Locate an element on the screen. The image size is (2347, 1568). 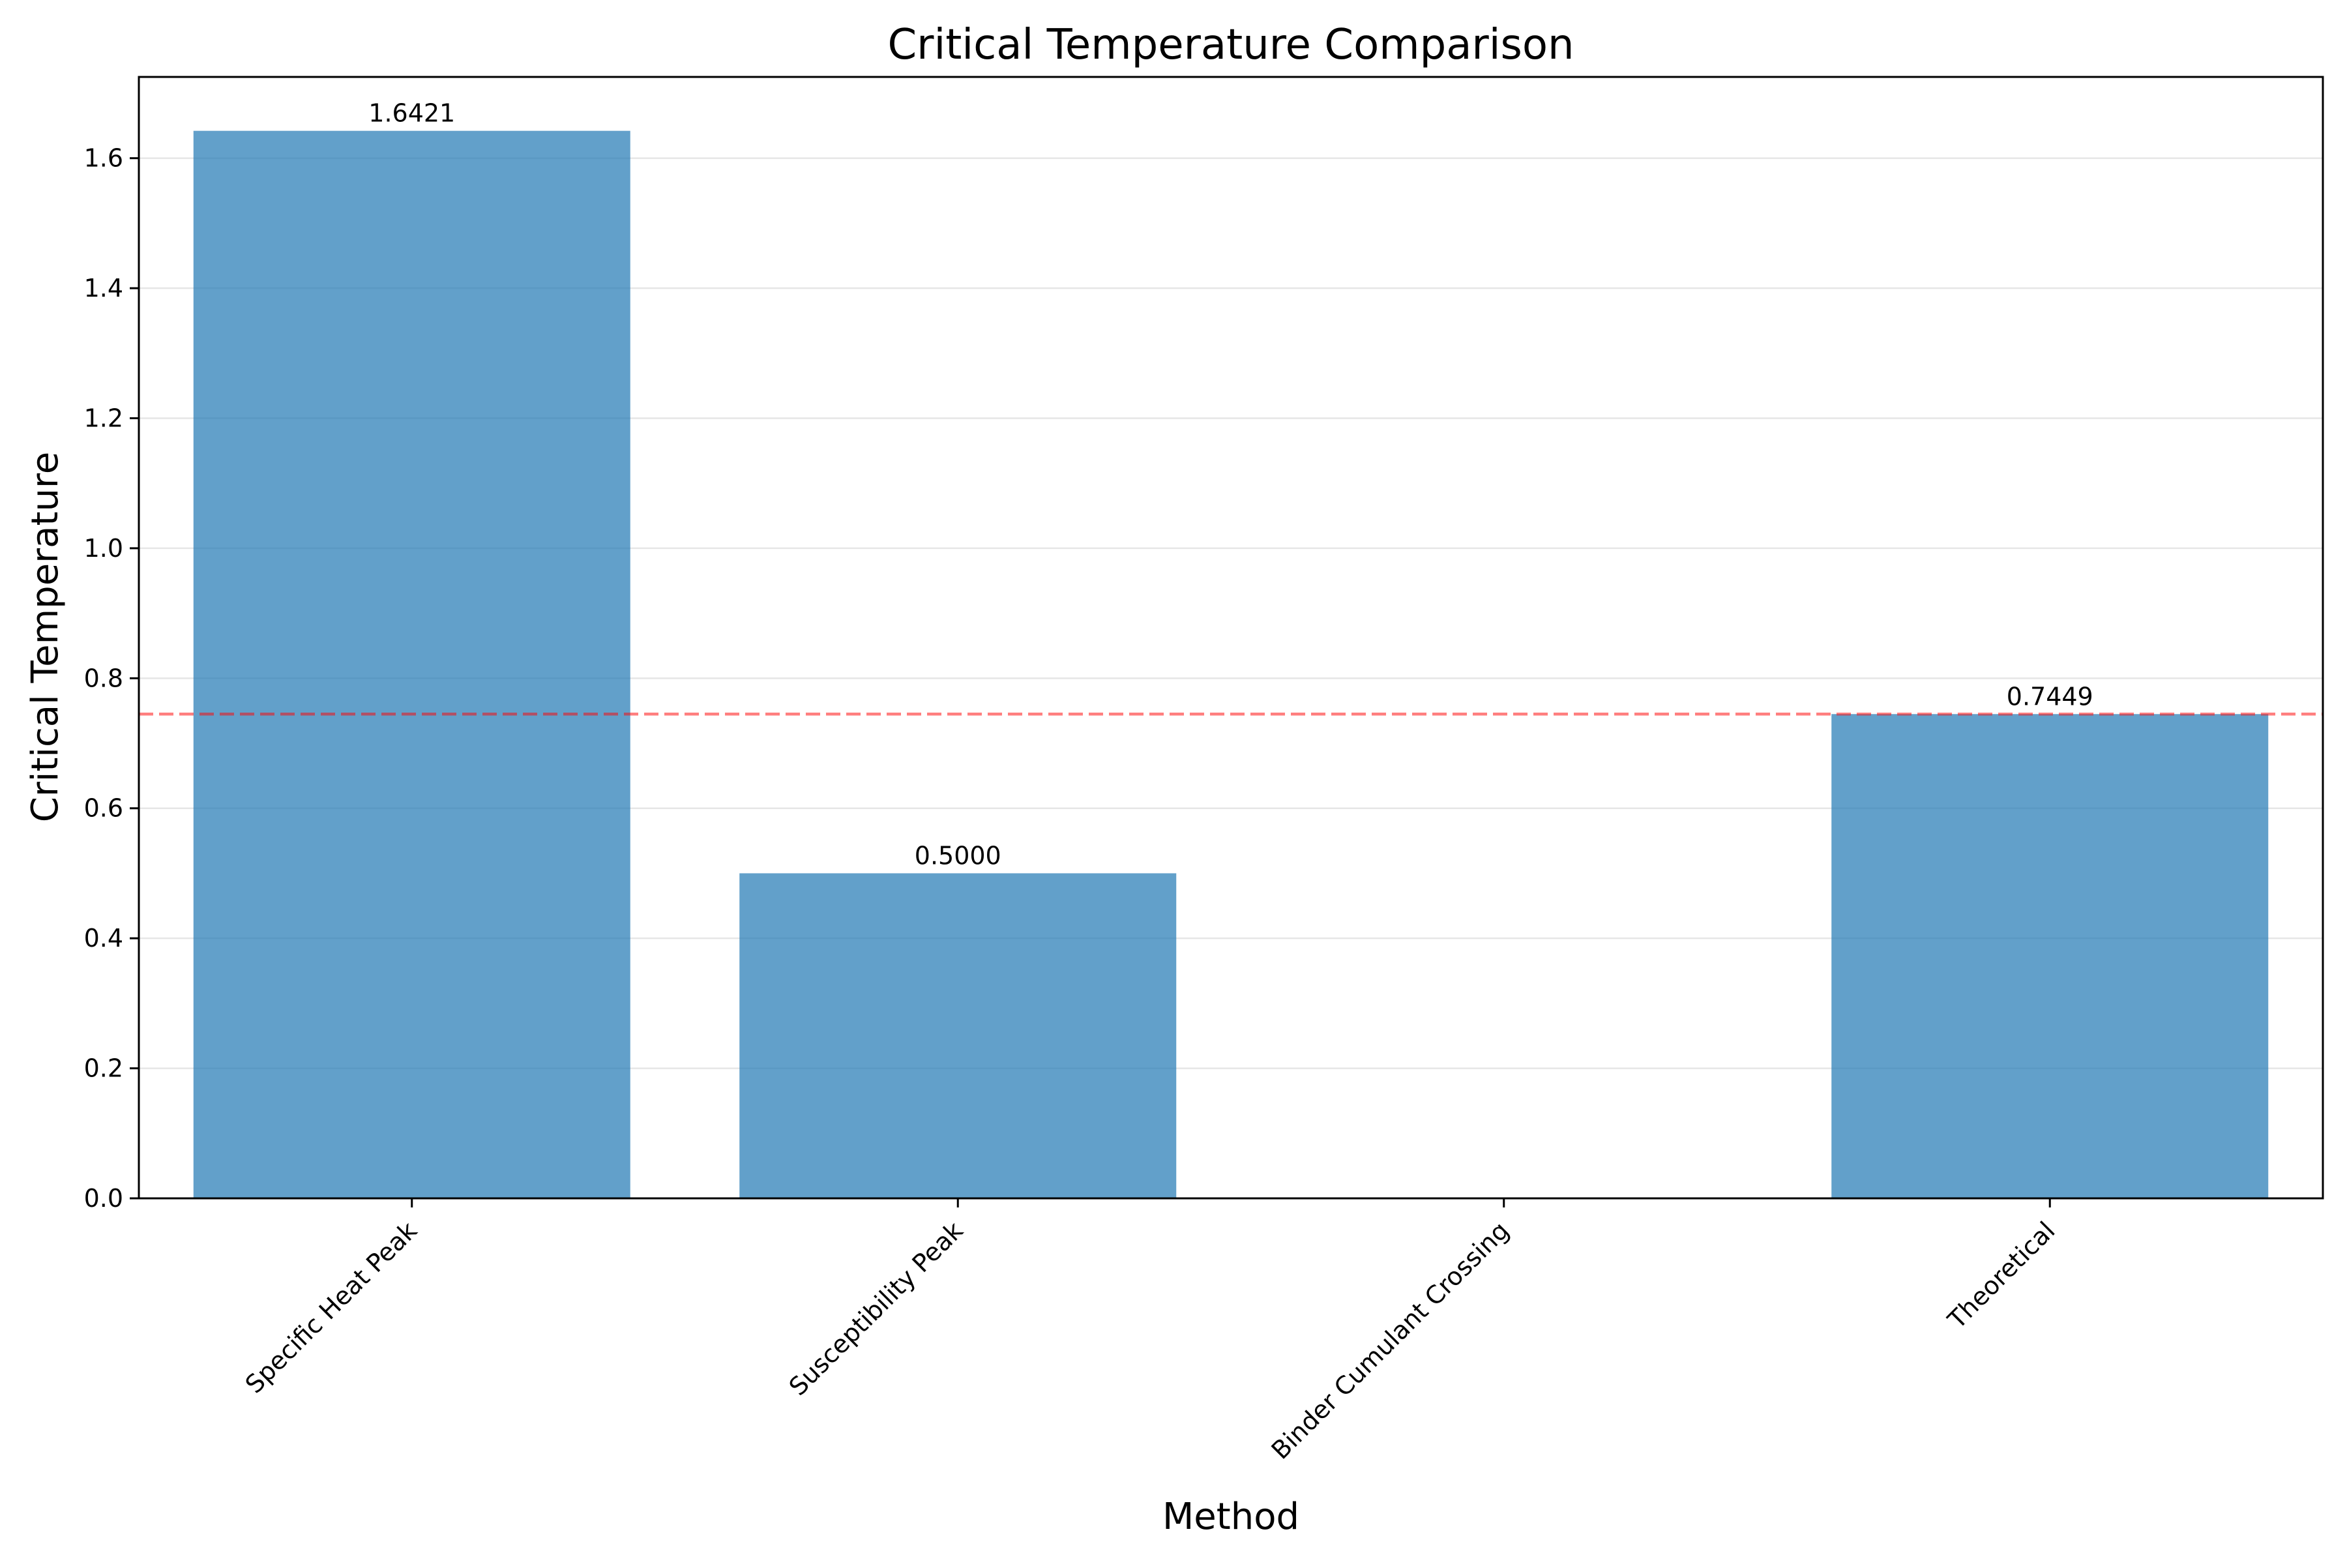
y-tick-label: 1.4 is located at coordinates (103, 288).